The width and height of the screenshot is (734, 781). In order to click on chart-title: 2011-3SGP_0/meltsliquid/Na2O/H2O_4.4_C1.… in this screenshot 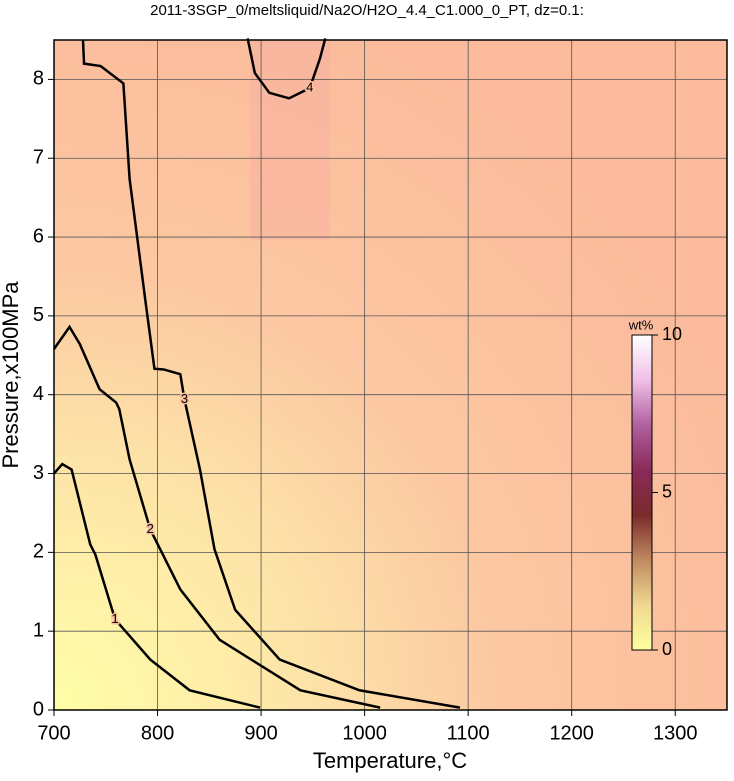, I will do `click(367, 10)`.